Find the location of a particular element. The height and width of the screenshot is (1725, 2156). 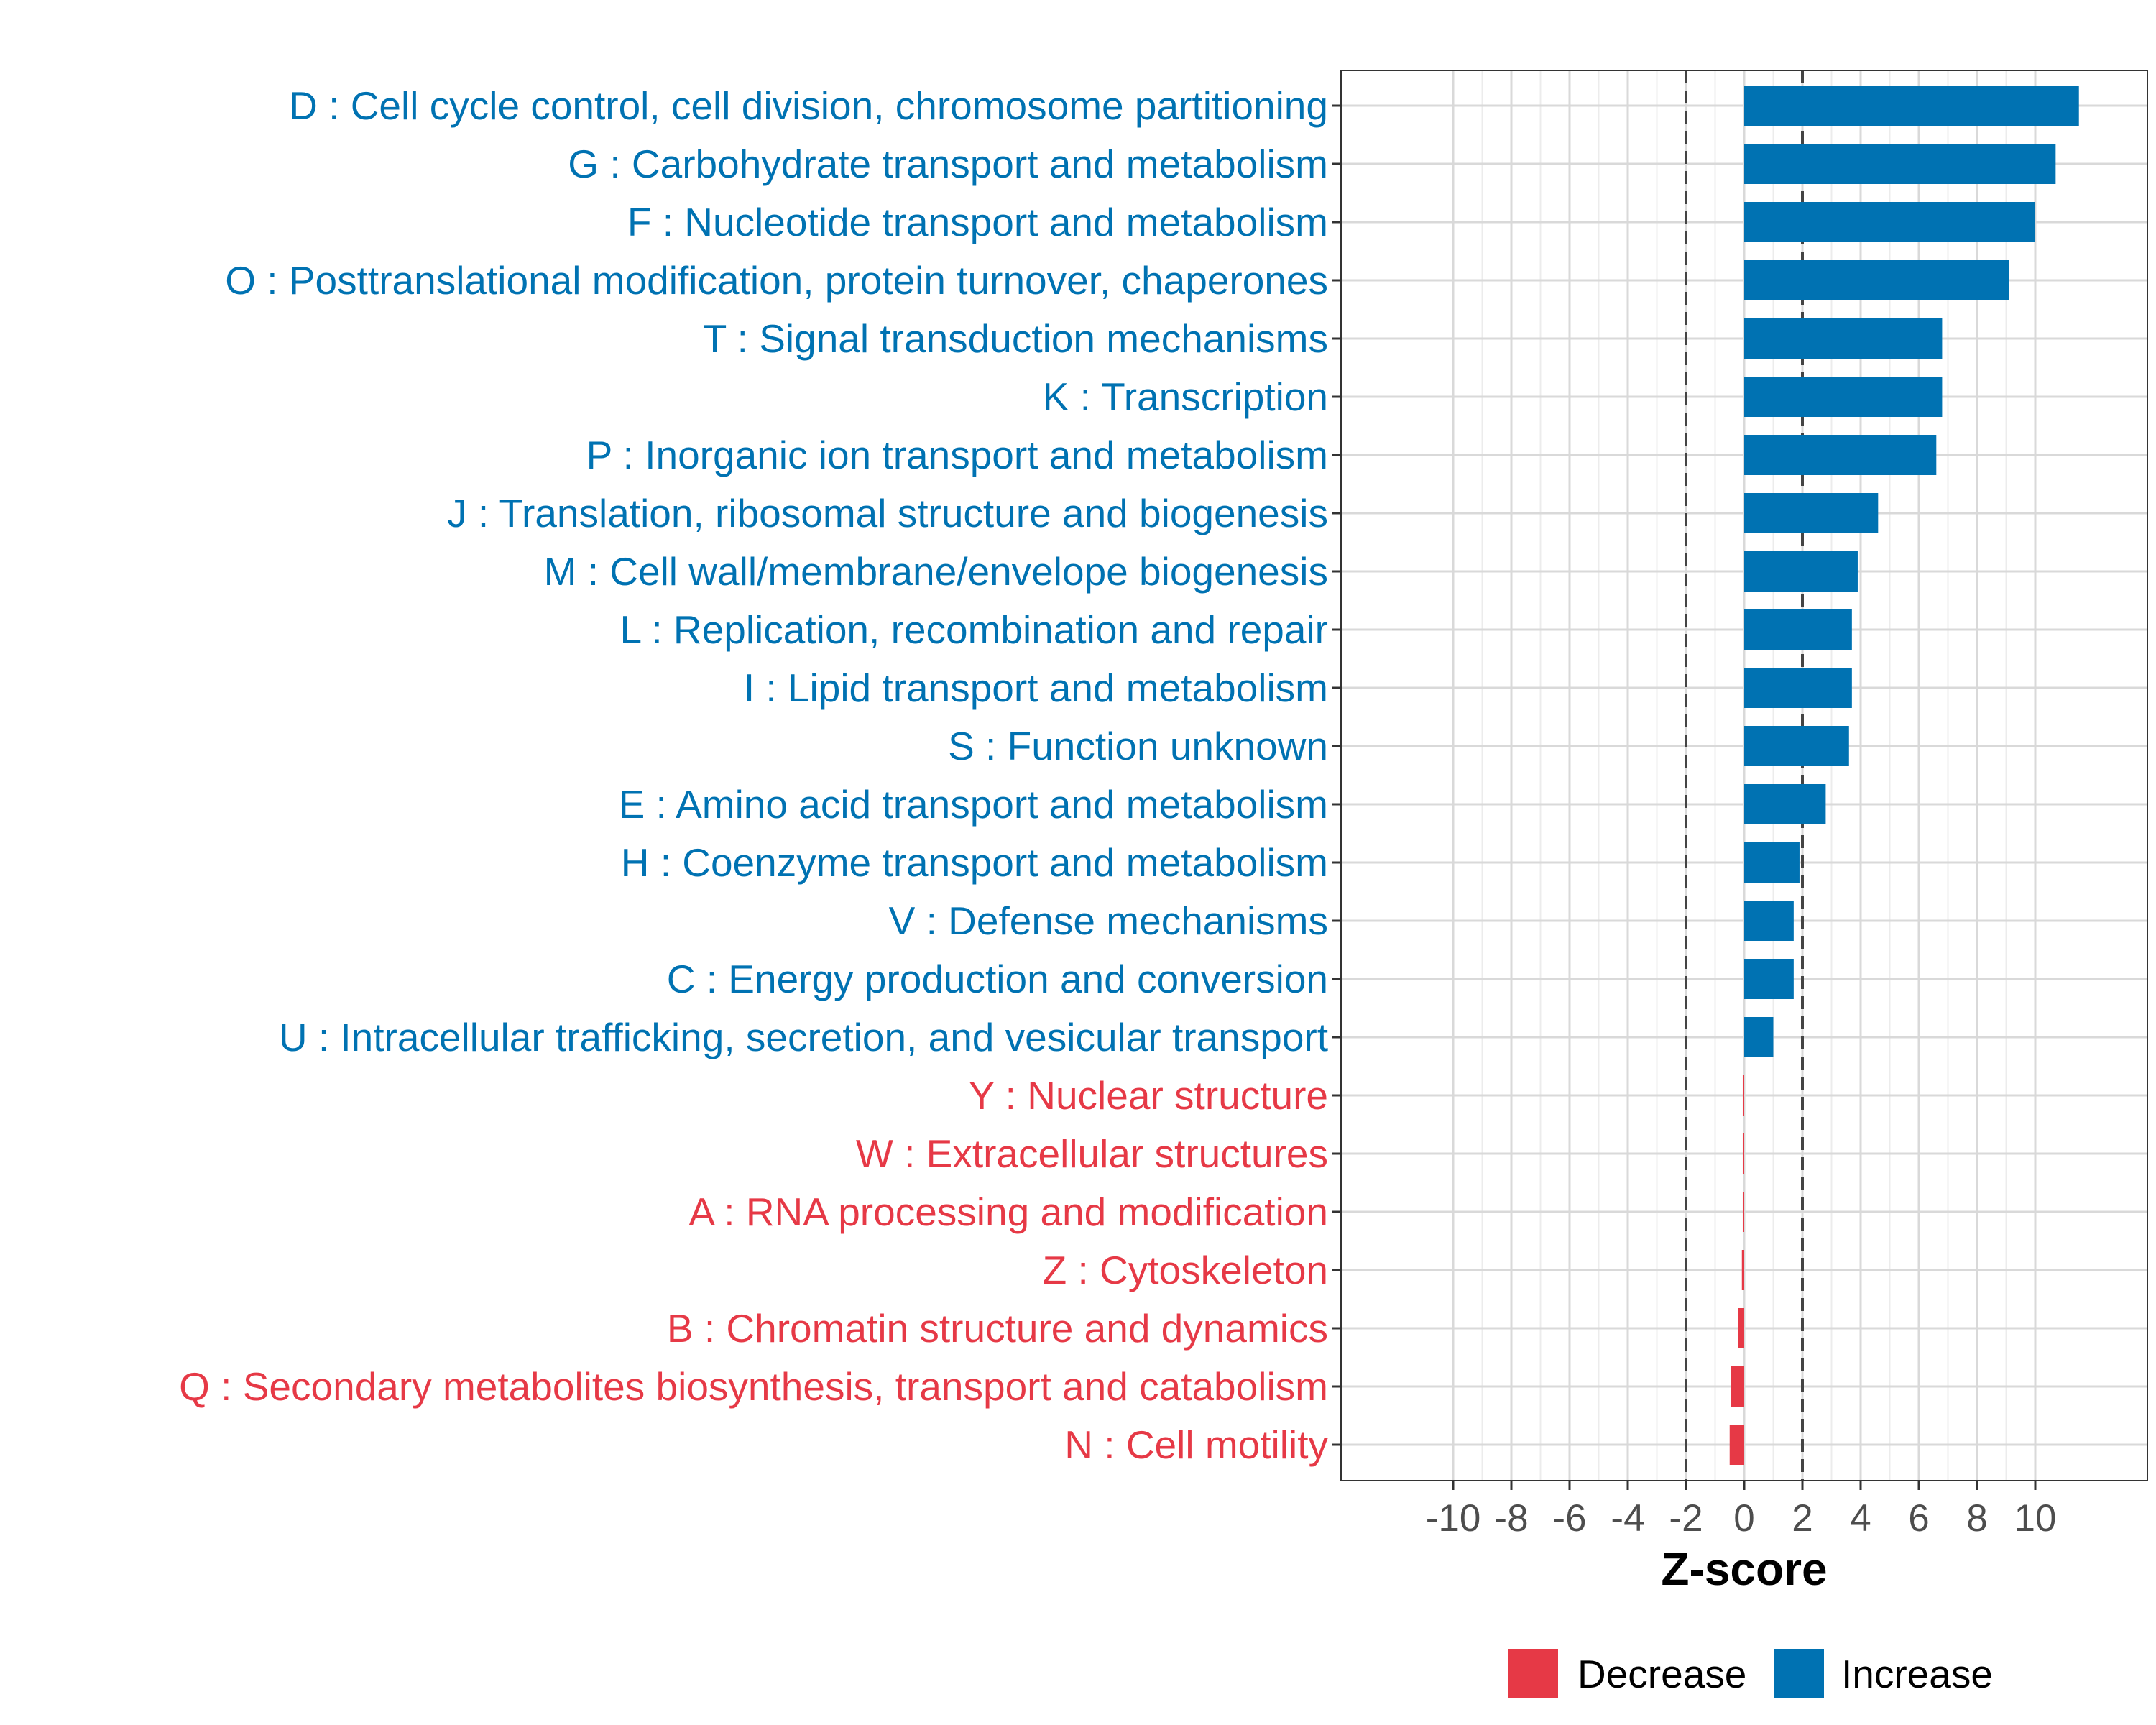

x-tick-label: 4 is located at coordinates (1860, 1518).